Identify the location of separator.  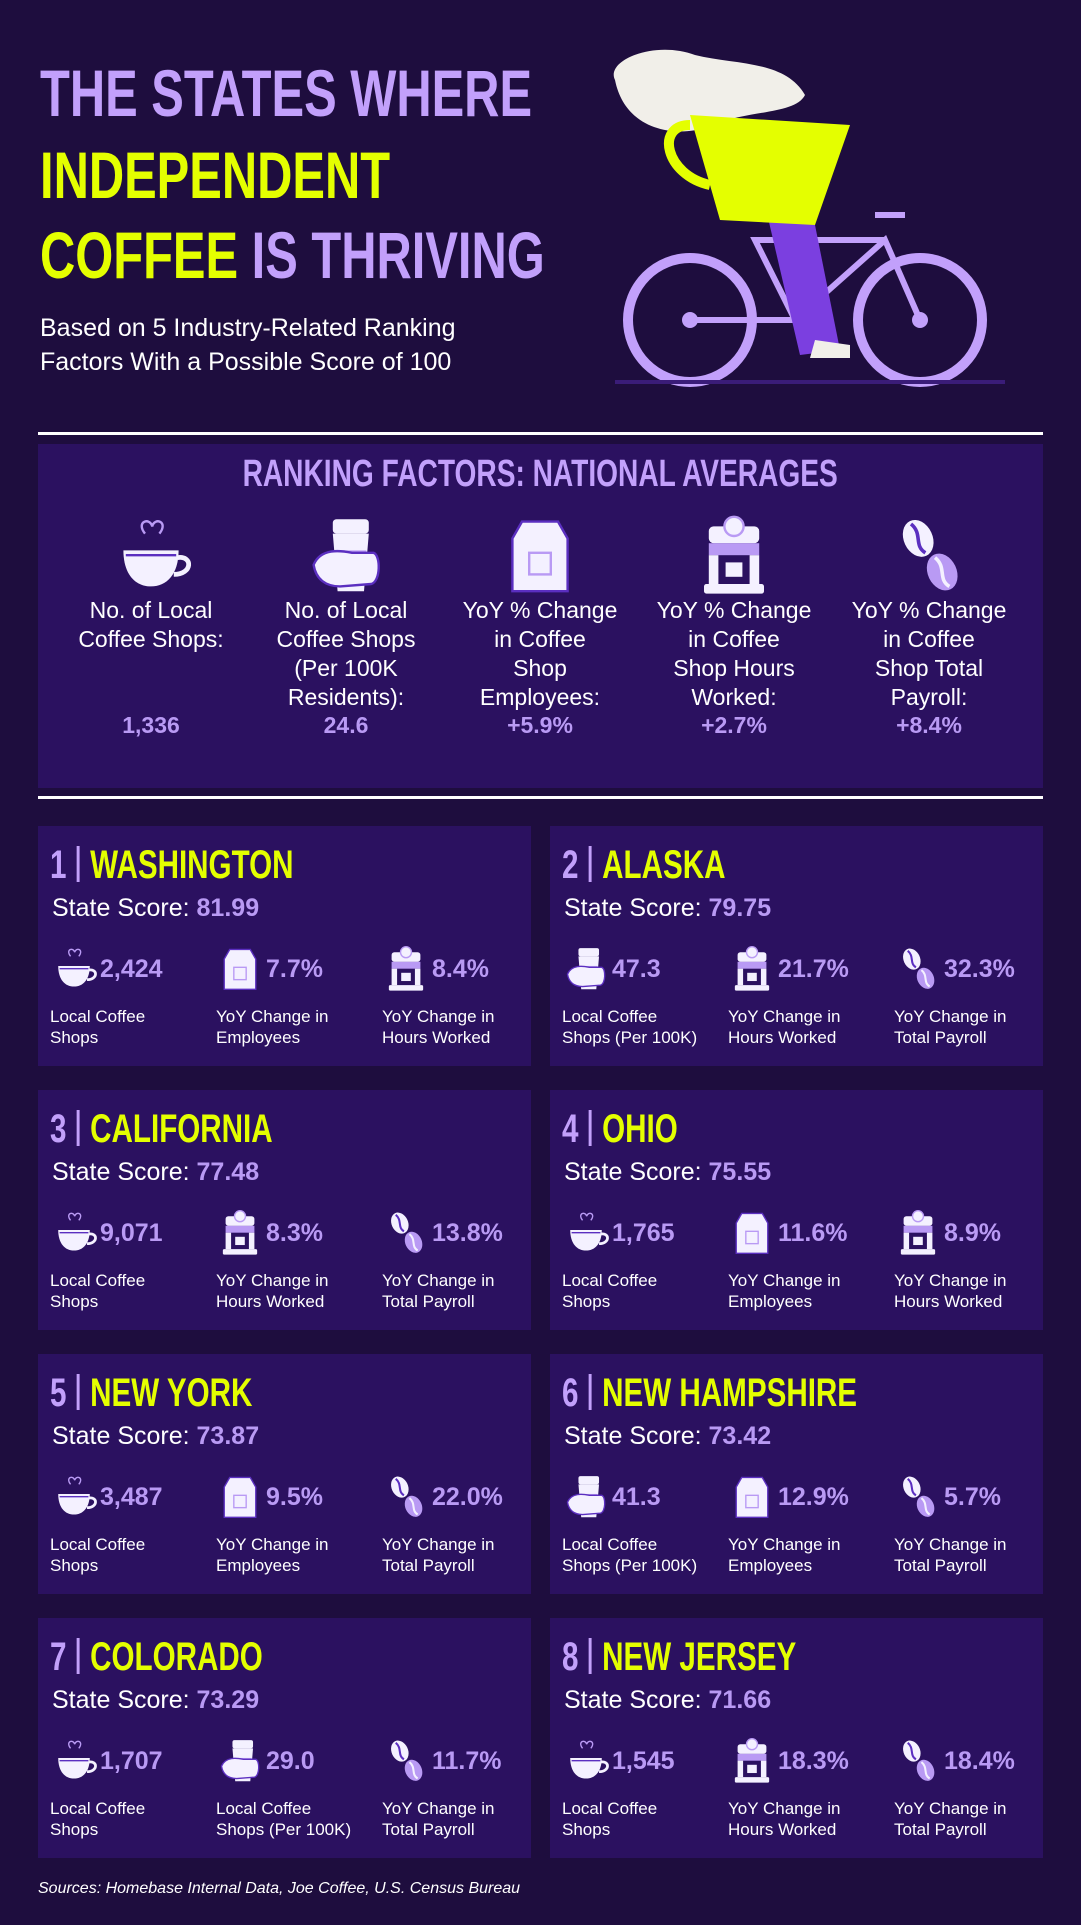
(590, 1656).